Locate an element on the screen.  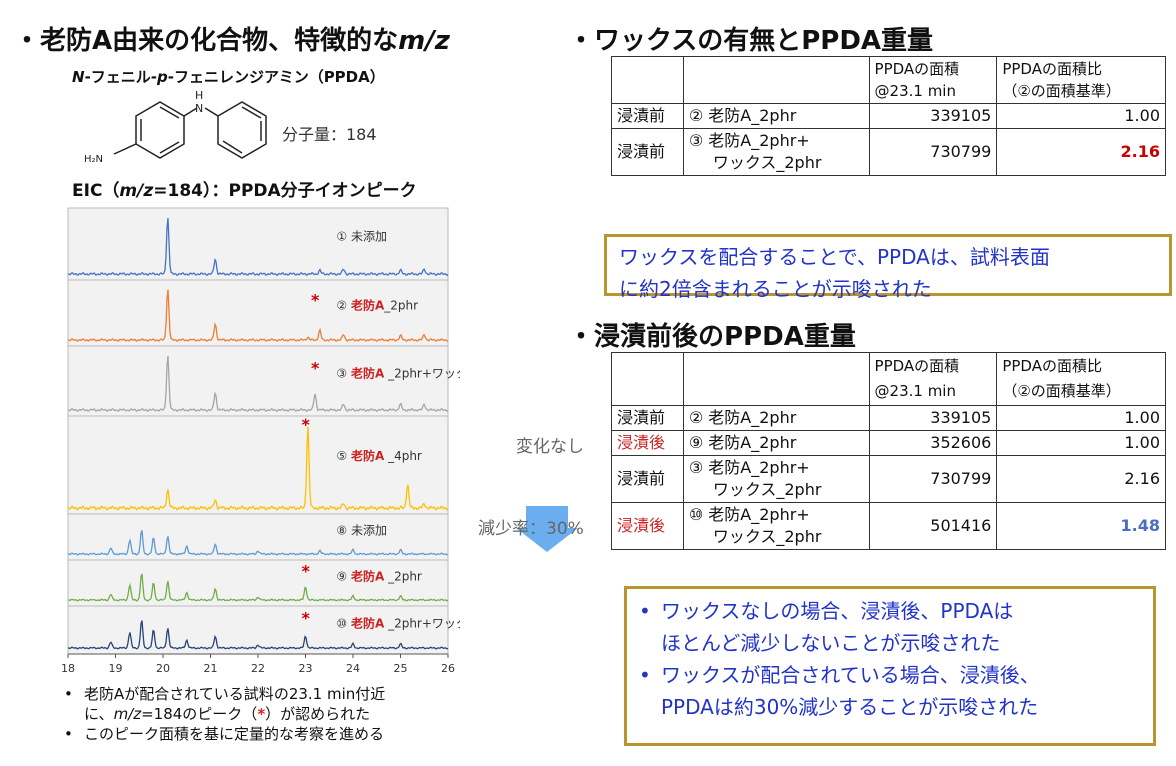
cell-area: 730799 is located at coordinates (933, 479).